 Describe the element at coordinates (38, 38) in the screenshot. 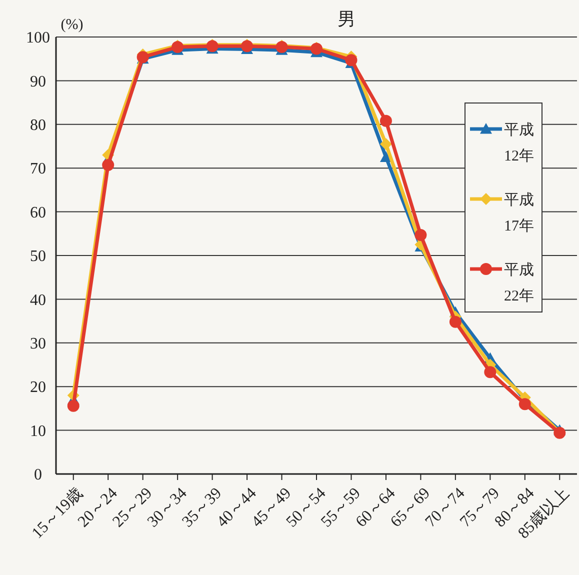

I see `y-tick-label: 100` at that location.